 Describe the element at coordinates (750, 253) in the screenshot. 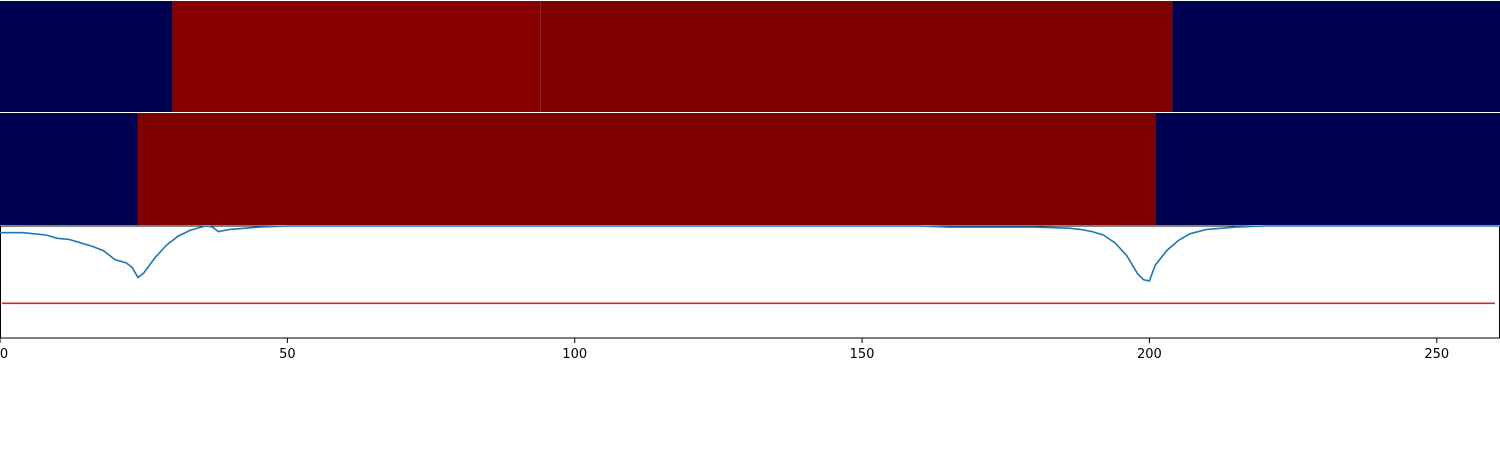

I see `series-line` at that location.